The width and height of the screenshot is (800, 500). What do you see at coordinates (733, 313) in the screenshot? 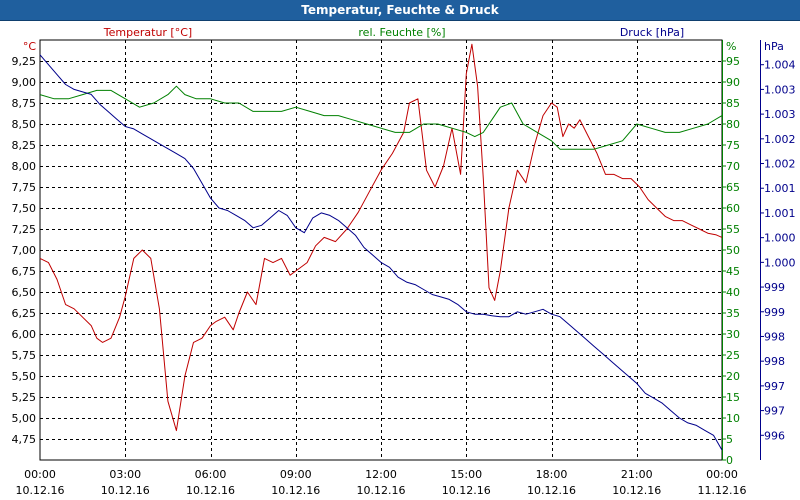
I see `humidity-tick-label: 35` at bounding box center [733, 313].